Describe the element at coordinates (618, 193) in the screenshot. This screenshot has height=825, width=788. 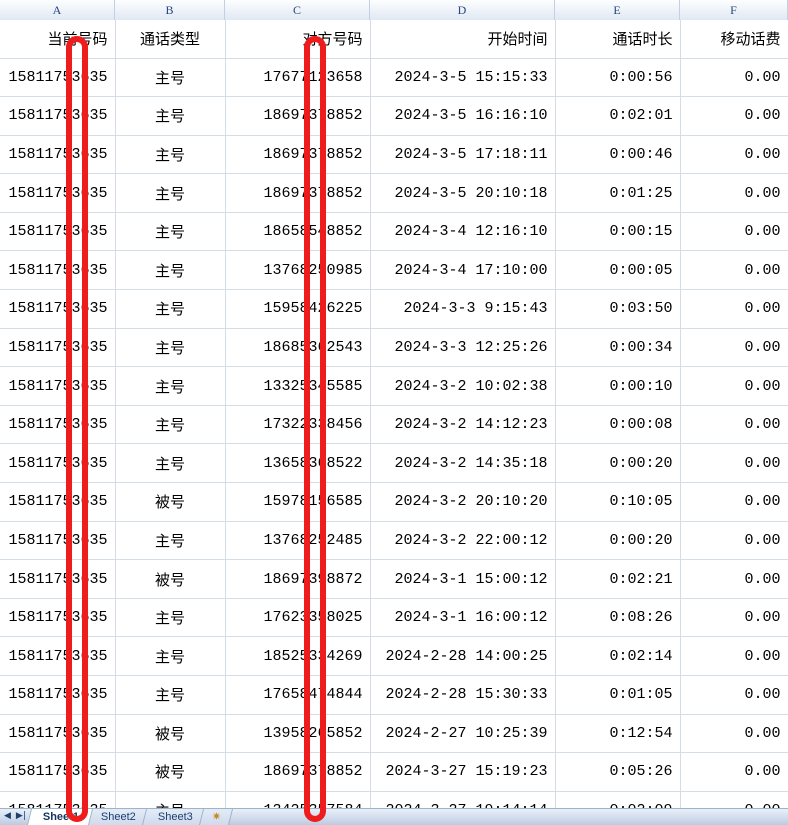
I see `cell-duration: 0:01:25` at that location.